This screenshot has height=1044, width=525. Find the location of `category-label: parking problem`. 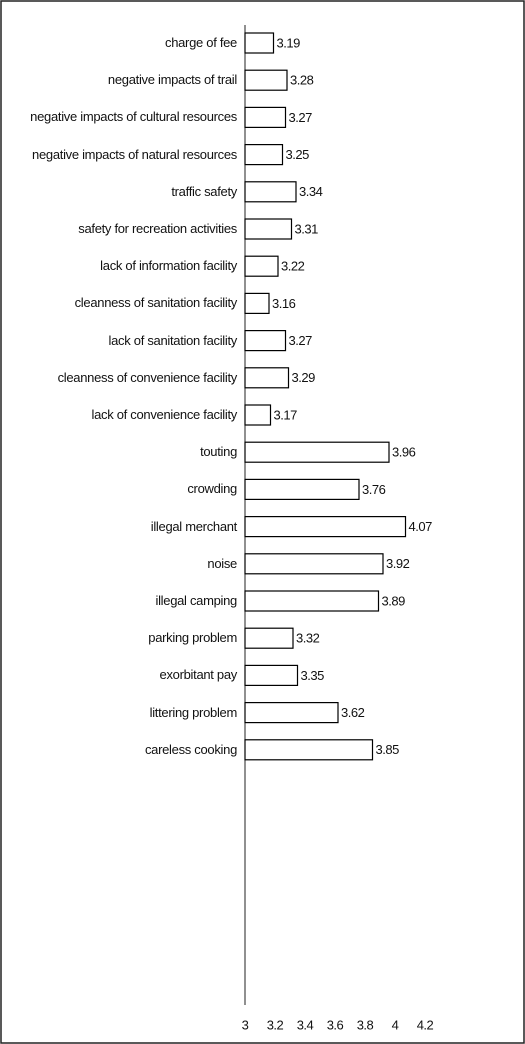

category-label: parking problem is located at coordinates (192, 638).